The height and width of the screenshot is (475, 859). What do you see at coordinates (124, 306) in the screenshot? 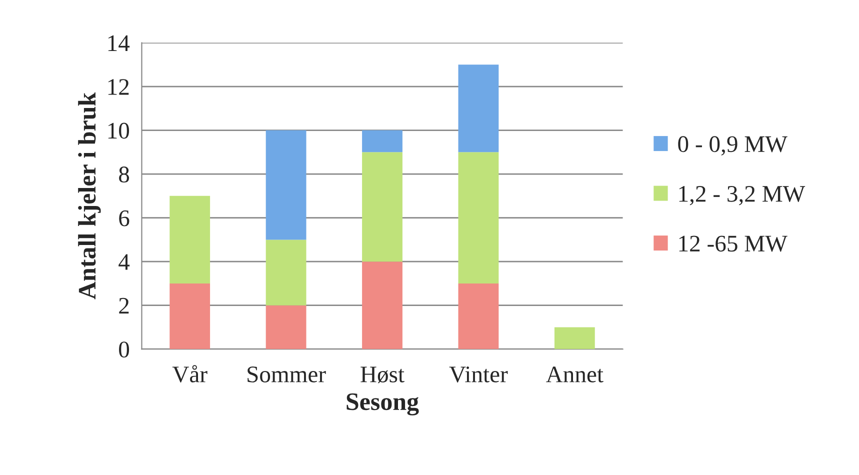
I see `y-tick-label: 2` at bounding box center [124, 306].